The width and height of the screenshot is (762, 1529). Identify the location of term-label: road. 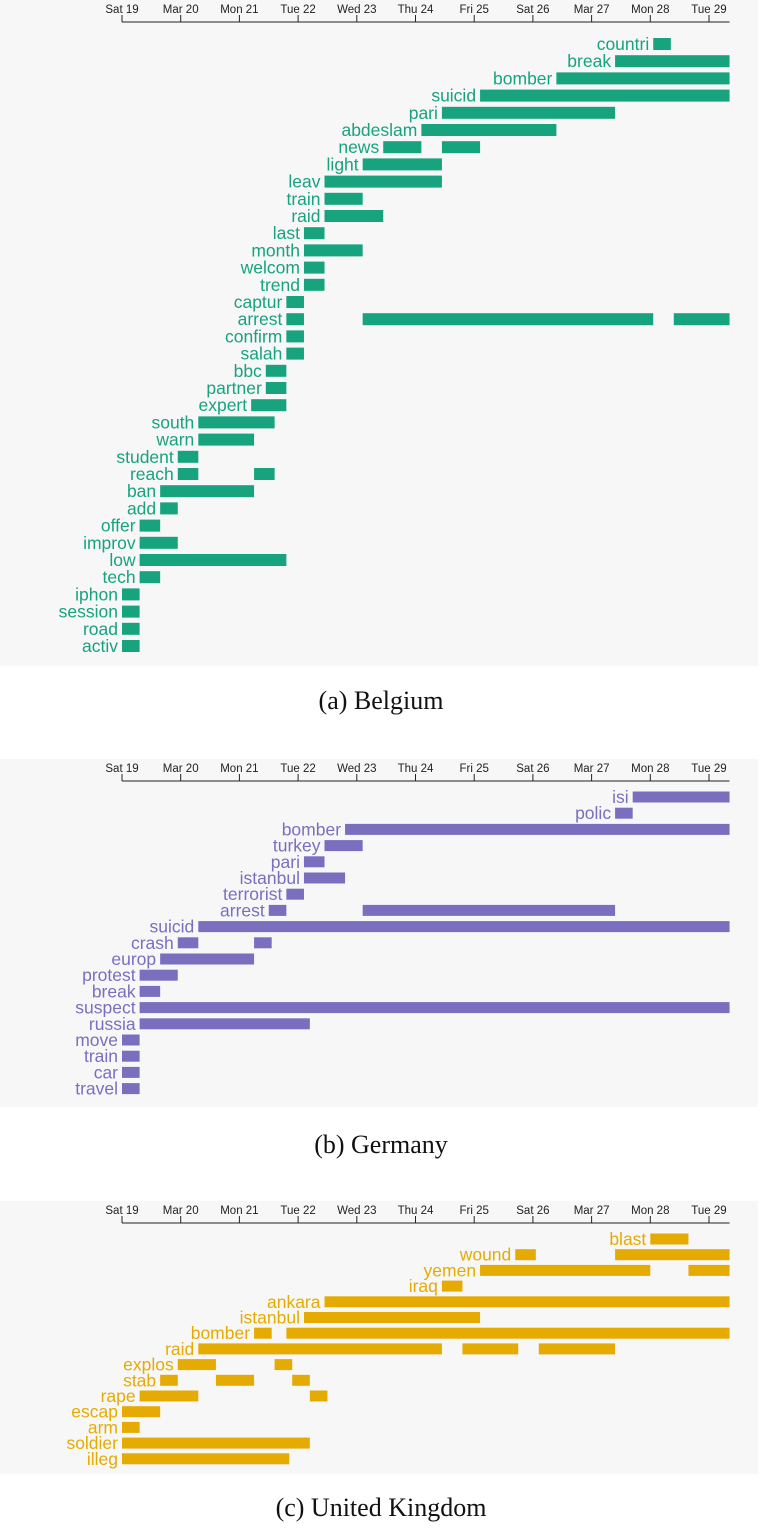
(100, 629).